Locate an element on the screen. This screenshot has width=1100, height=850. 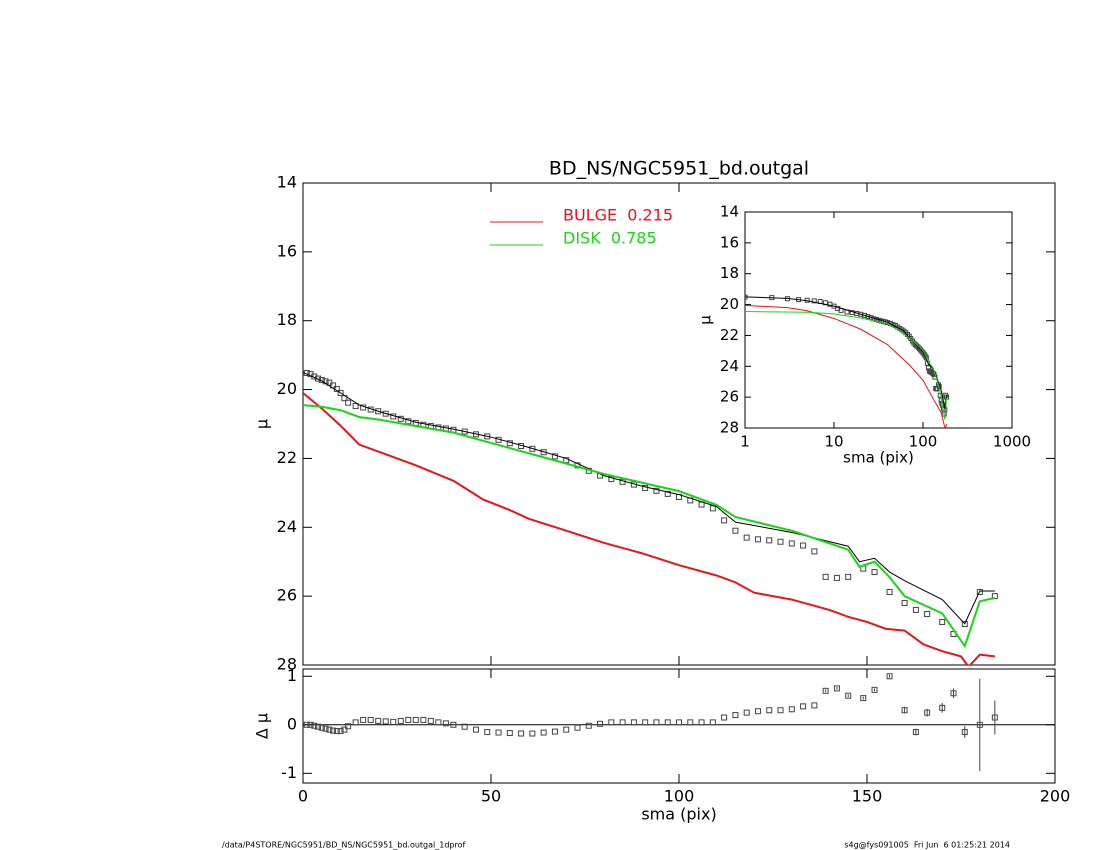
y-tick-label: 1 is located at coordinates (292, 675).